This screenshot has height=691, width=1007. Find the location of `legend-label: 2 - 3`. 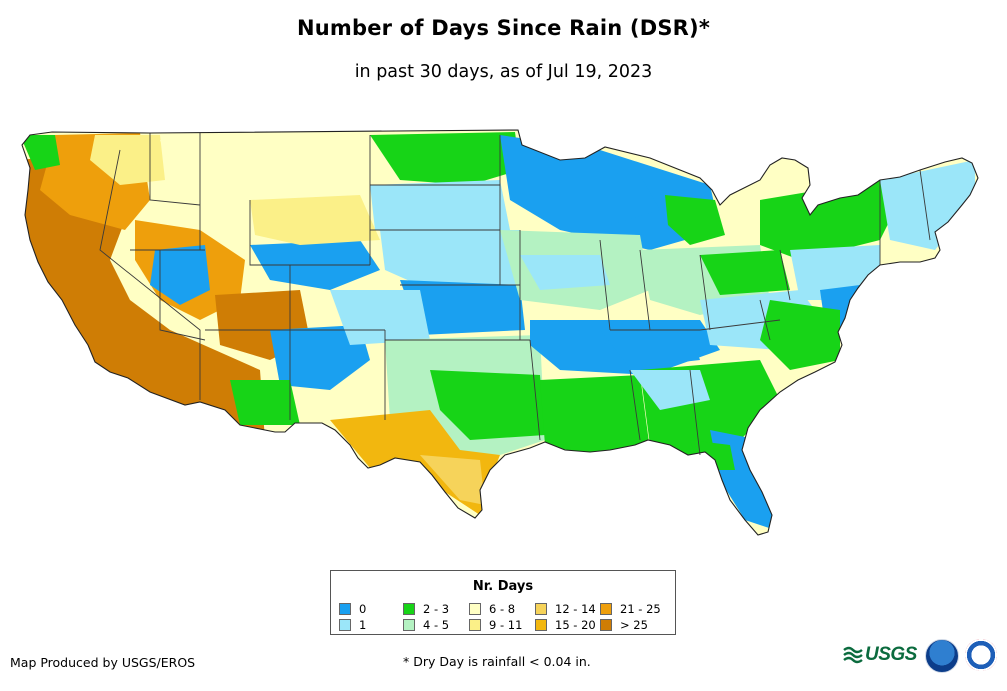

legend-label: 2 - 3 is located at coordinates (436, 609).